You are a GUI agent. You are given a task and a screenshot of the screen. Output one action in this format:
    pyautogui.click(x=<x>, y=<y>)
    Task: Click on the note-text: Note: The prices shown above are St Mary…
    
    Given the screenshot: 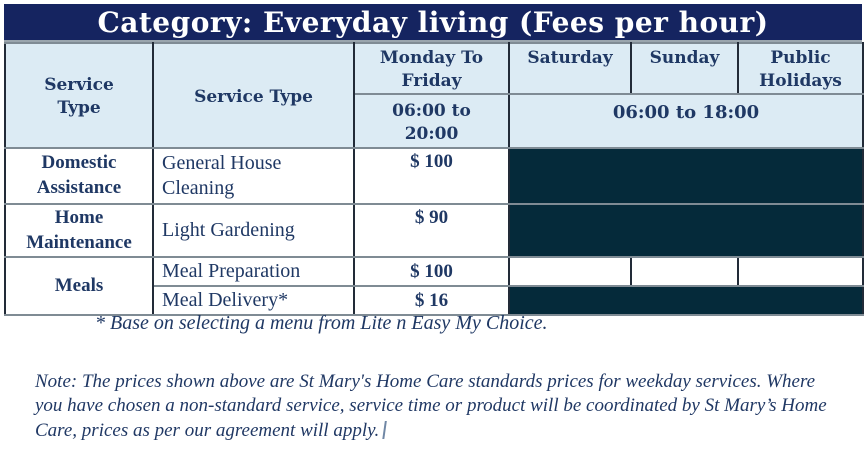 What is the action you would take?
    pyautogui.click(x=431, y=406)
    